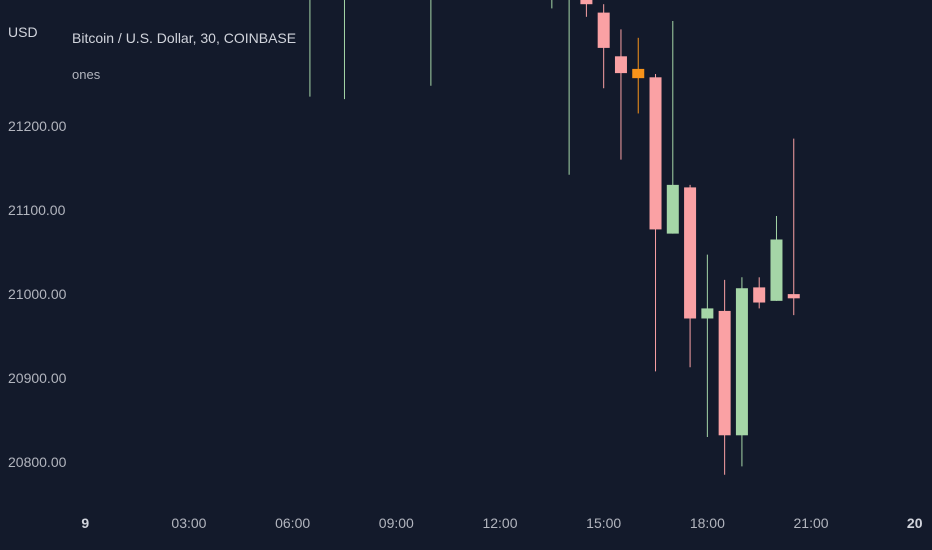  What do you see at coordinates (292, 523) in the screenshot?
I see `x-tick-label: 06:00` at bounding box center [292, 523].